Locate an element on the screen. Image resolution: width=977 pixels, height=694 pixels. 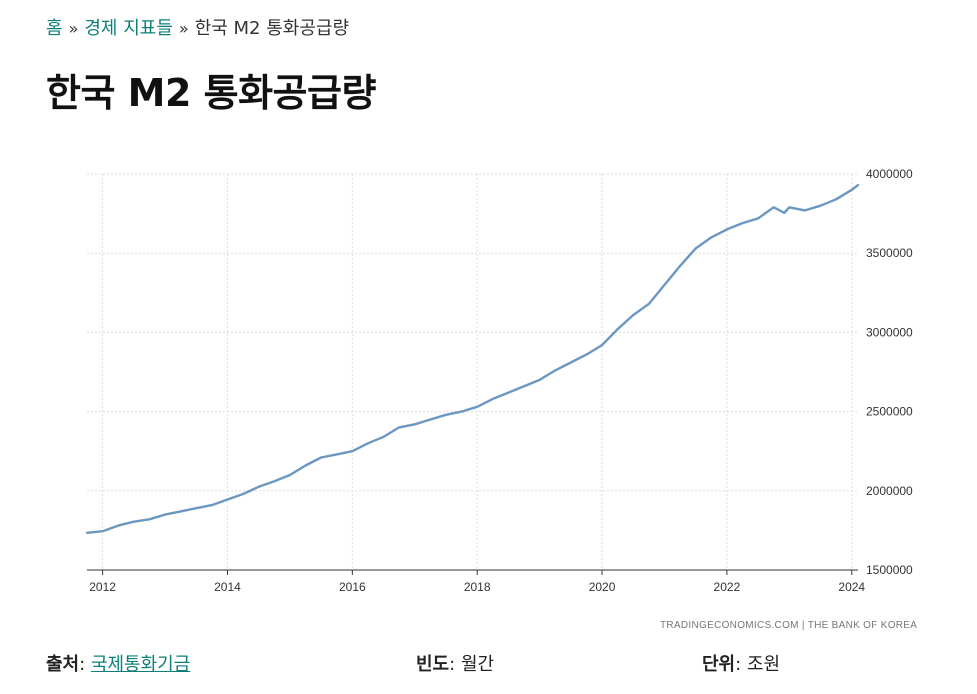
y-tick-label: 1500000 is located at coordinates (889, 570).